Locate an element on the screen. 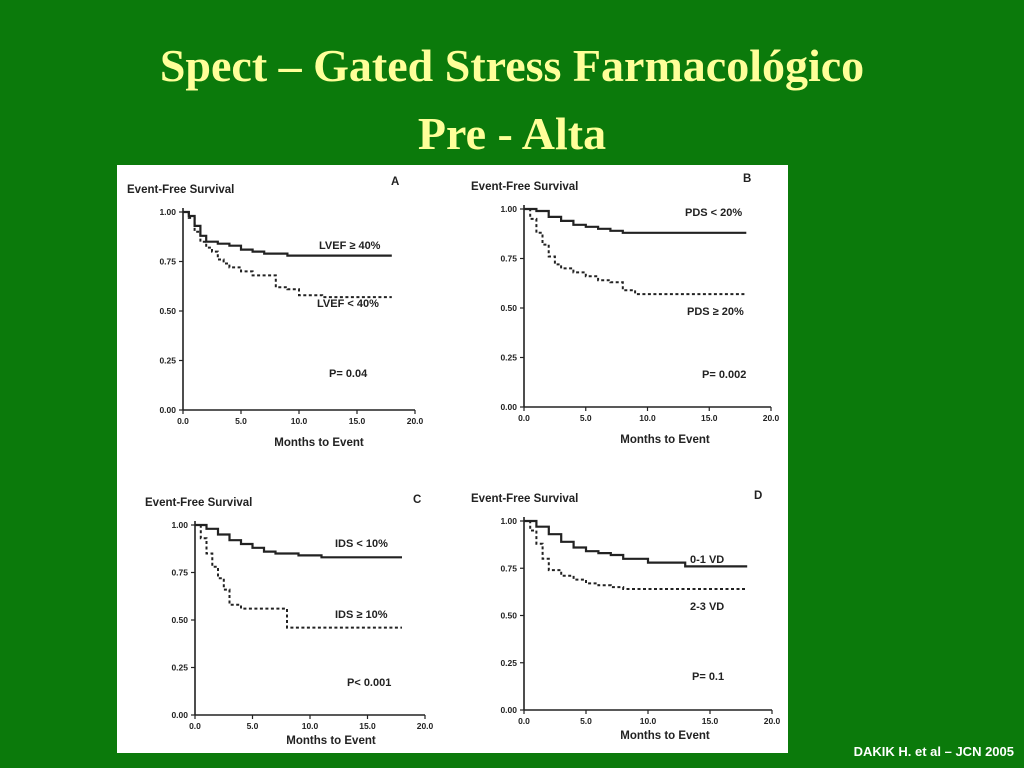 The image size is (1024, 768). slide-title-line-1: Spect – Gated Stress Farmacológico is located at coordinates (512, 65).